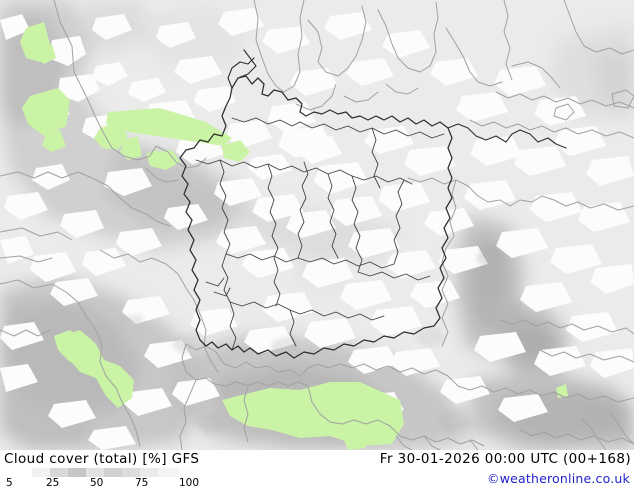 The height and width of the screenshot is (490, 634). Describe the element at coordinates (558, 478) in the screenshot. I see `copyright-link: ©weatheronline.co.uk` at that location.